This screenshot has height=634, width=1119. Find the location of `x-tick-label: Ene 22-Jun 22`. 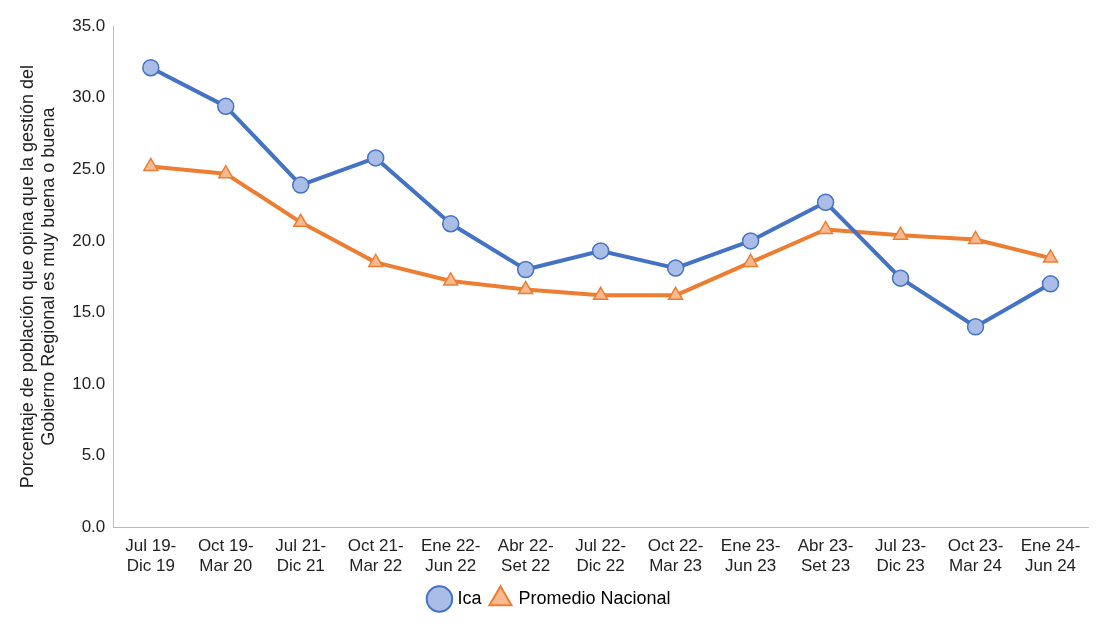

x-tick-label: Ene 22-Jun 22 is located at coordinates (450, 556).